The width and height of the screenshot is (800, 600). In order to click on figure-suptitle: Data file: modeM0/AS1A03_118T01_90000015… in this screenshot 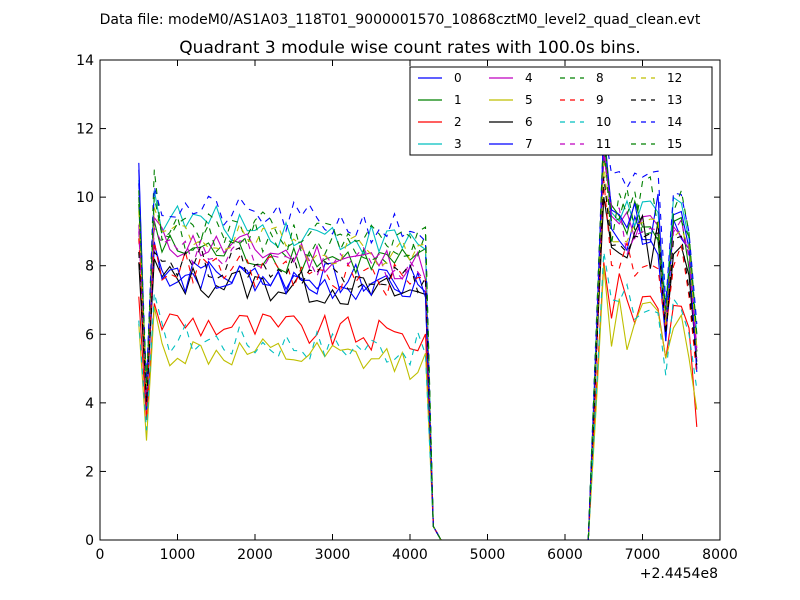, I will do `click(400, 20)`.